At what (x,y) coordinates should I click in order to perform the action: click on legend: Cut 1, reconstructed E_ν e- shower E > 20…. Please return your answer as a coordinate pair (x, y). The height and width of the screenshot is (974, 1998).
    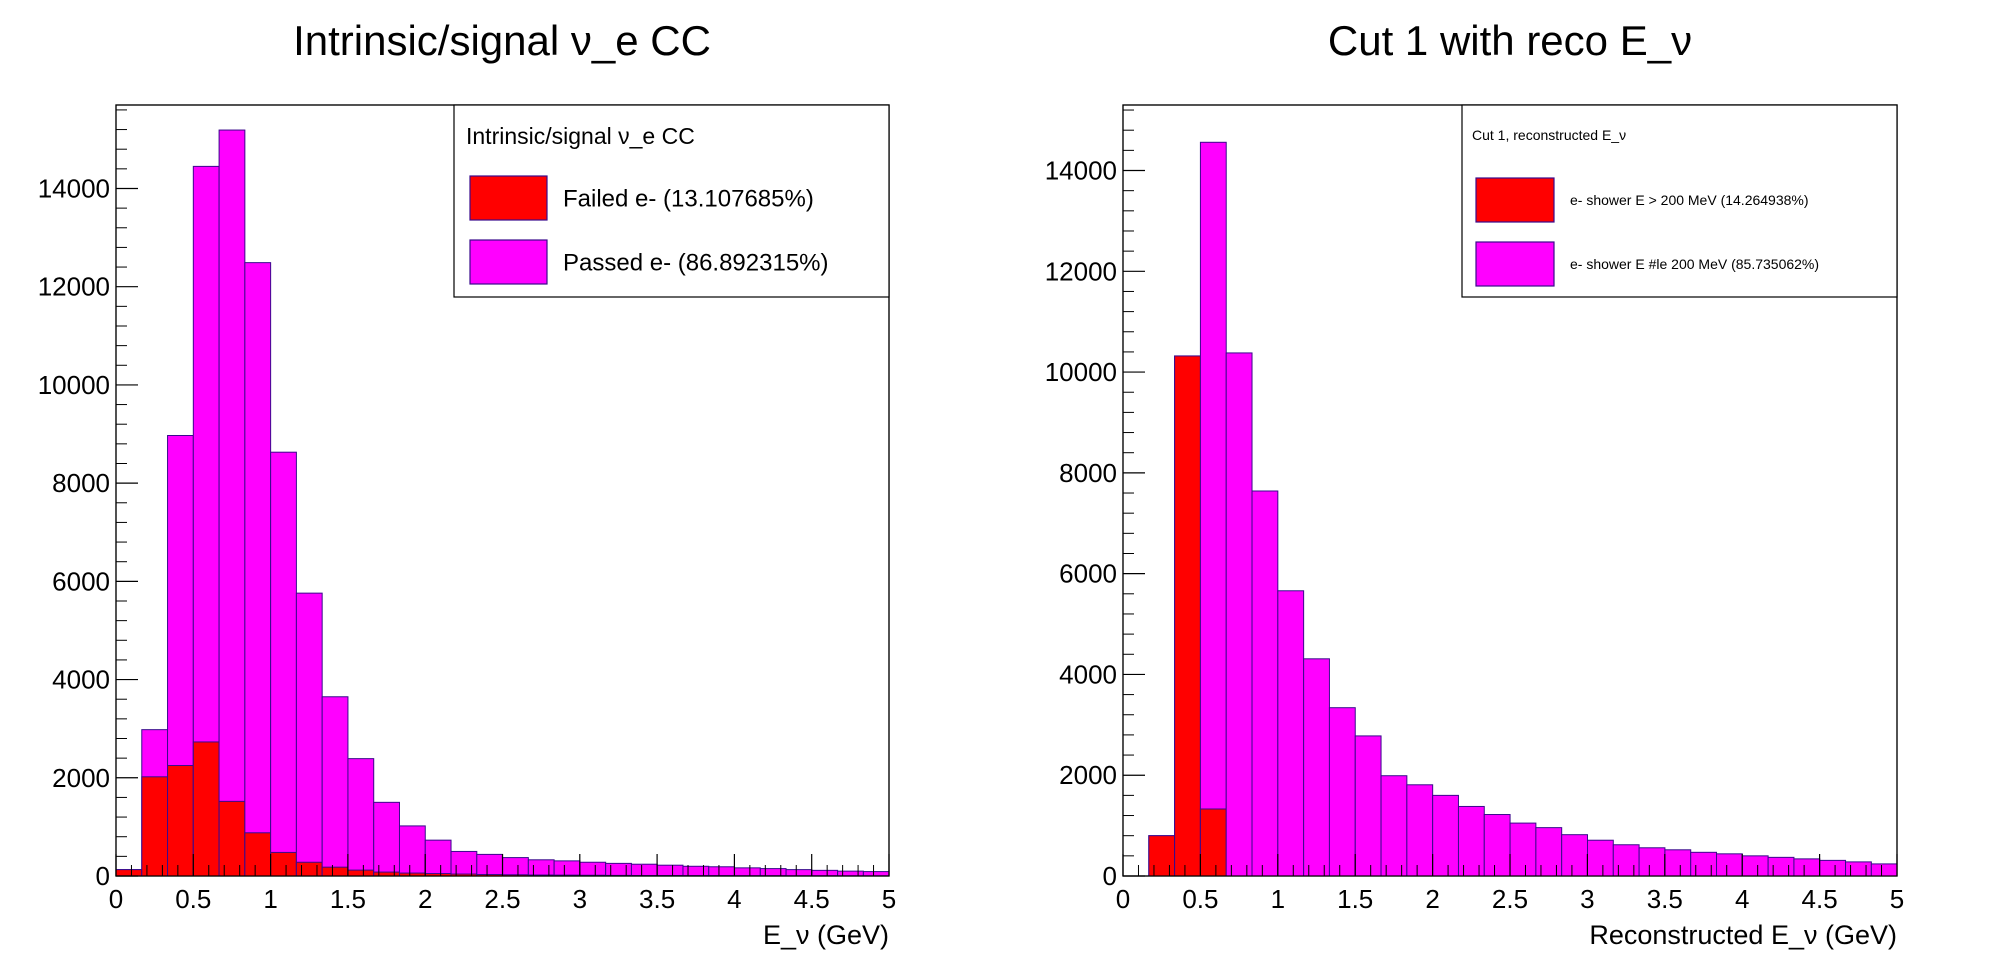
    Looking at the image, I should click on (1679, 201).